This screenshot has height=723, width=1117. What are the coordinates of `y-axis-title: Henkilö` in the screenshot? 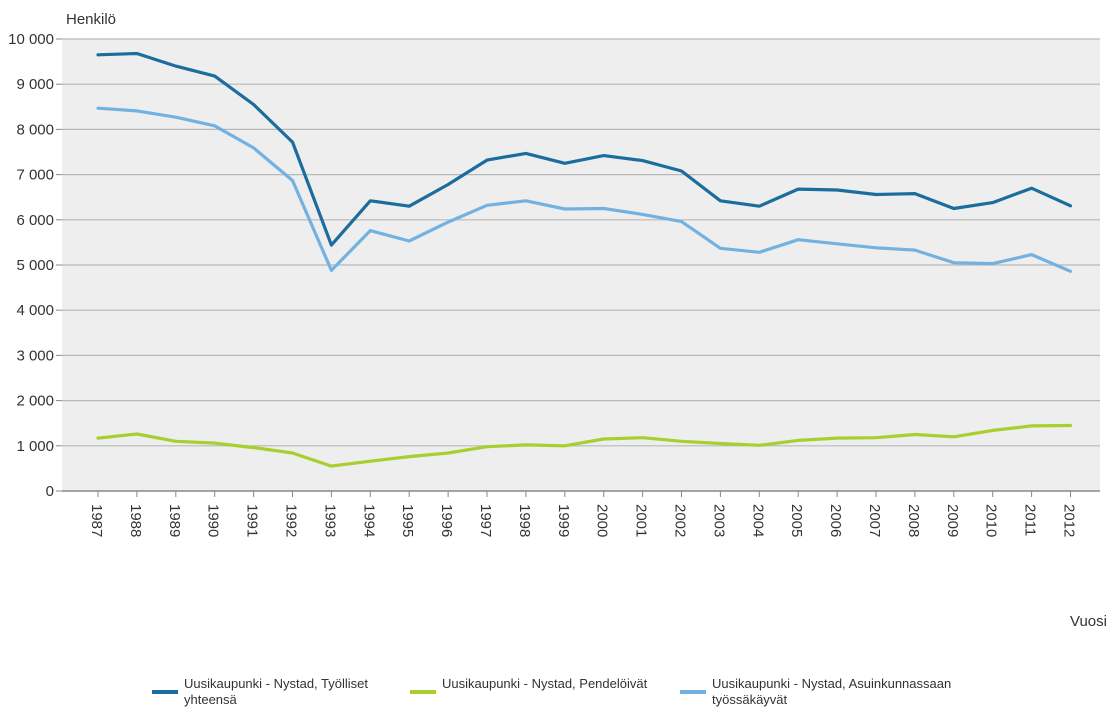 It's located at (91, 19).